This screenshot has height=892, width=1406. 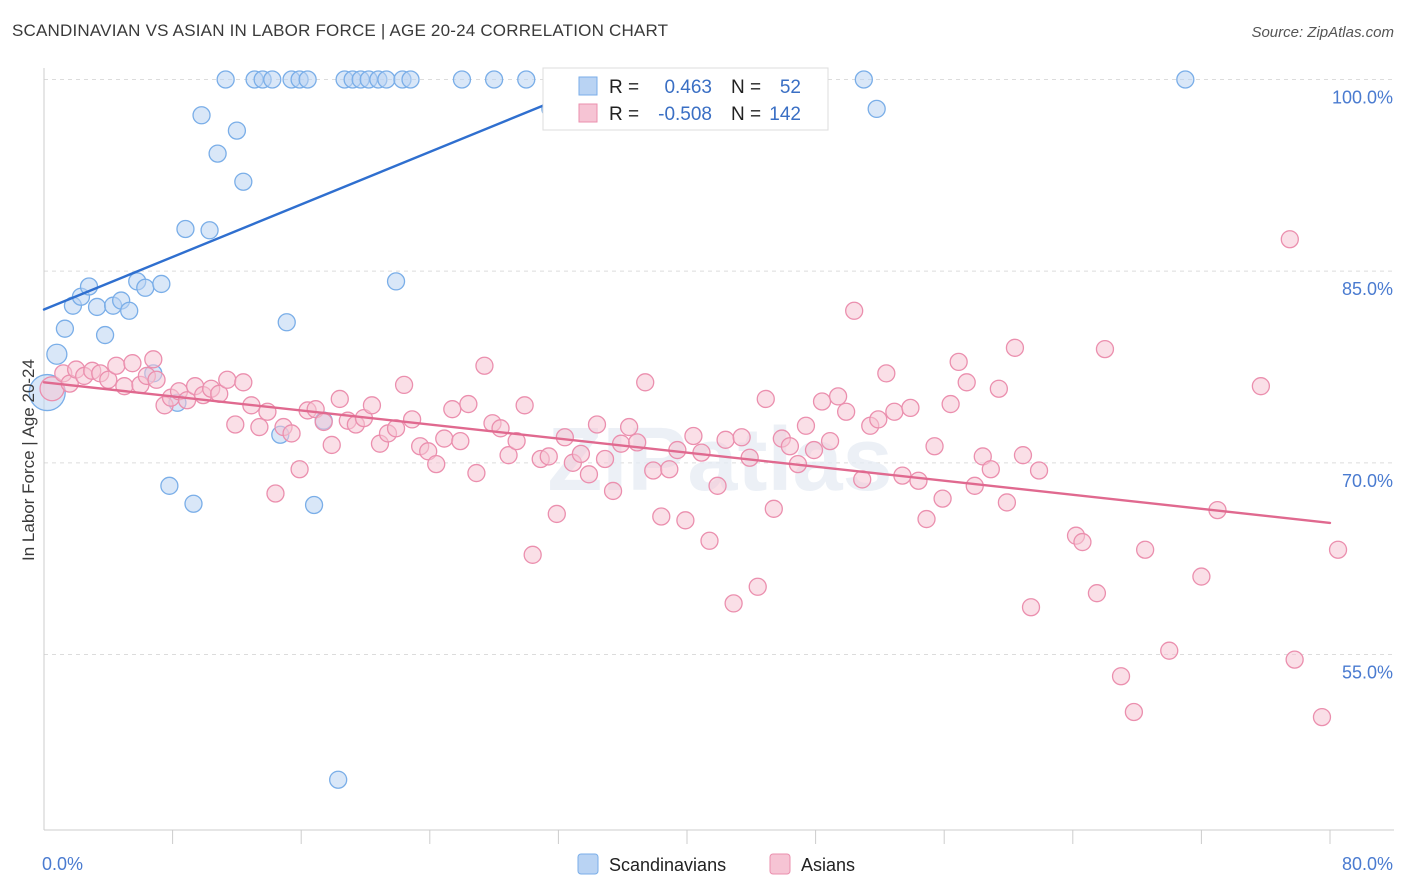 I want to click on legend-n-label-asians: N =, so click(x=746, y=114).